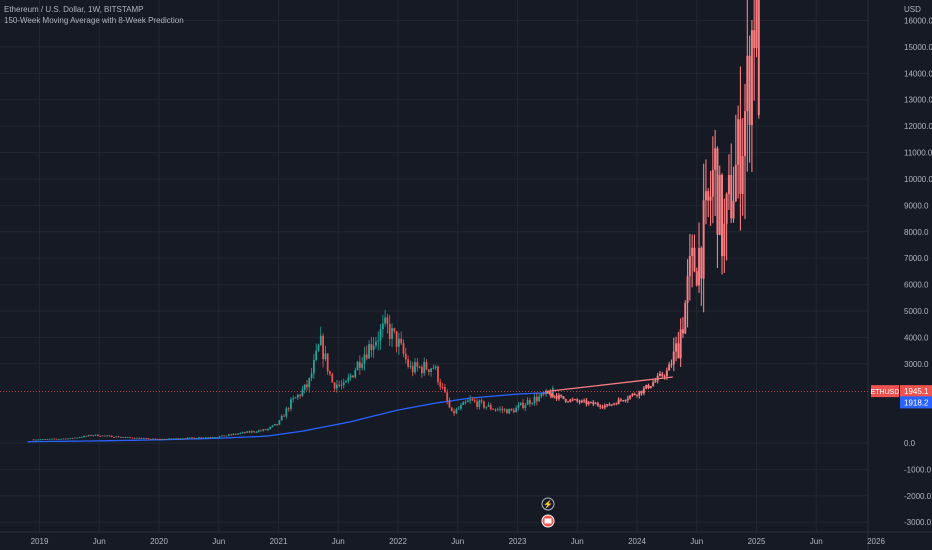 Image resolution: width=932 pixels, height=550 pixels. I want to click on x-tick-label: 2019, so click(40, 541).